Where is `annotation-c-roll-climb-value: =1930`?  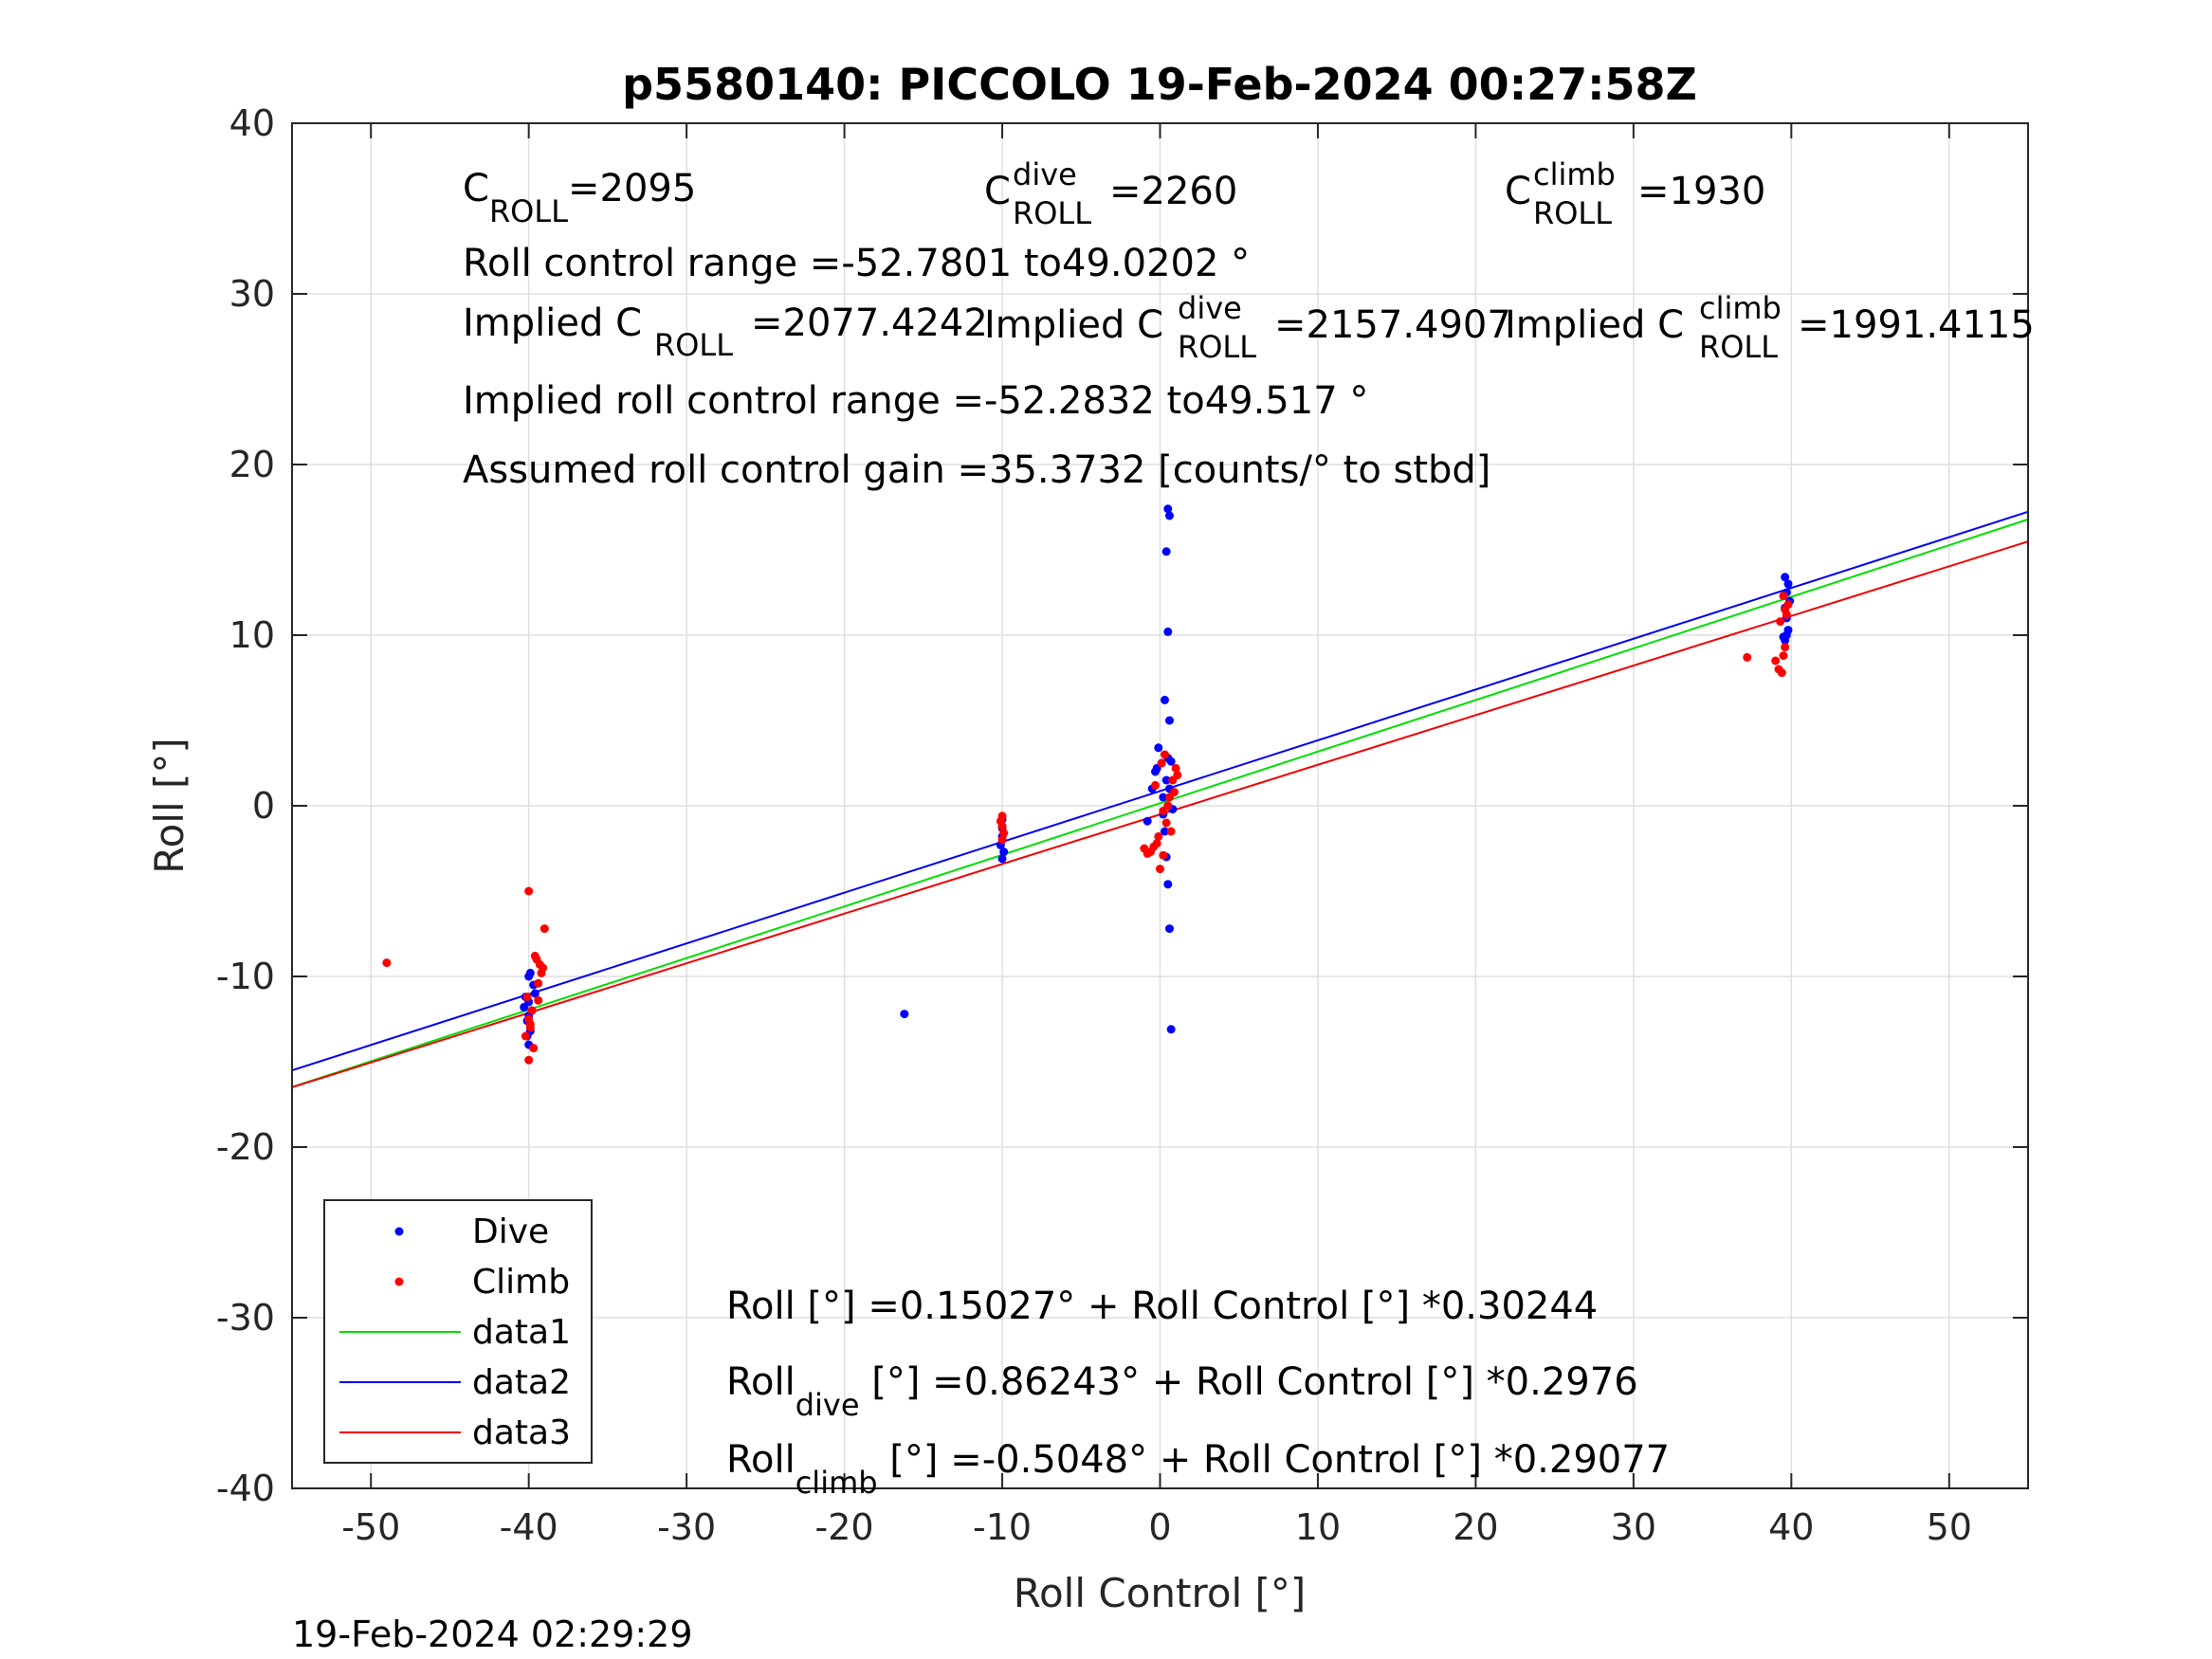
annotation-c-roll-climb-value: =1930 is located at coordinates (1701, 191).